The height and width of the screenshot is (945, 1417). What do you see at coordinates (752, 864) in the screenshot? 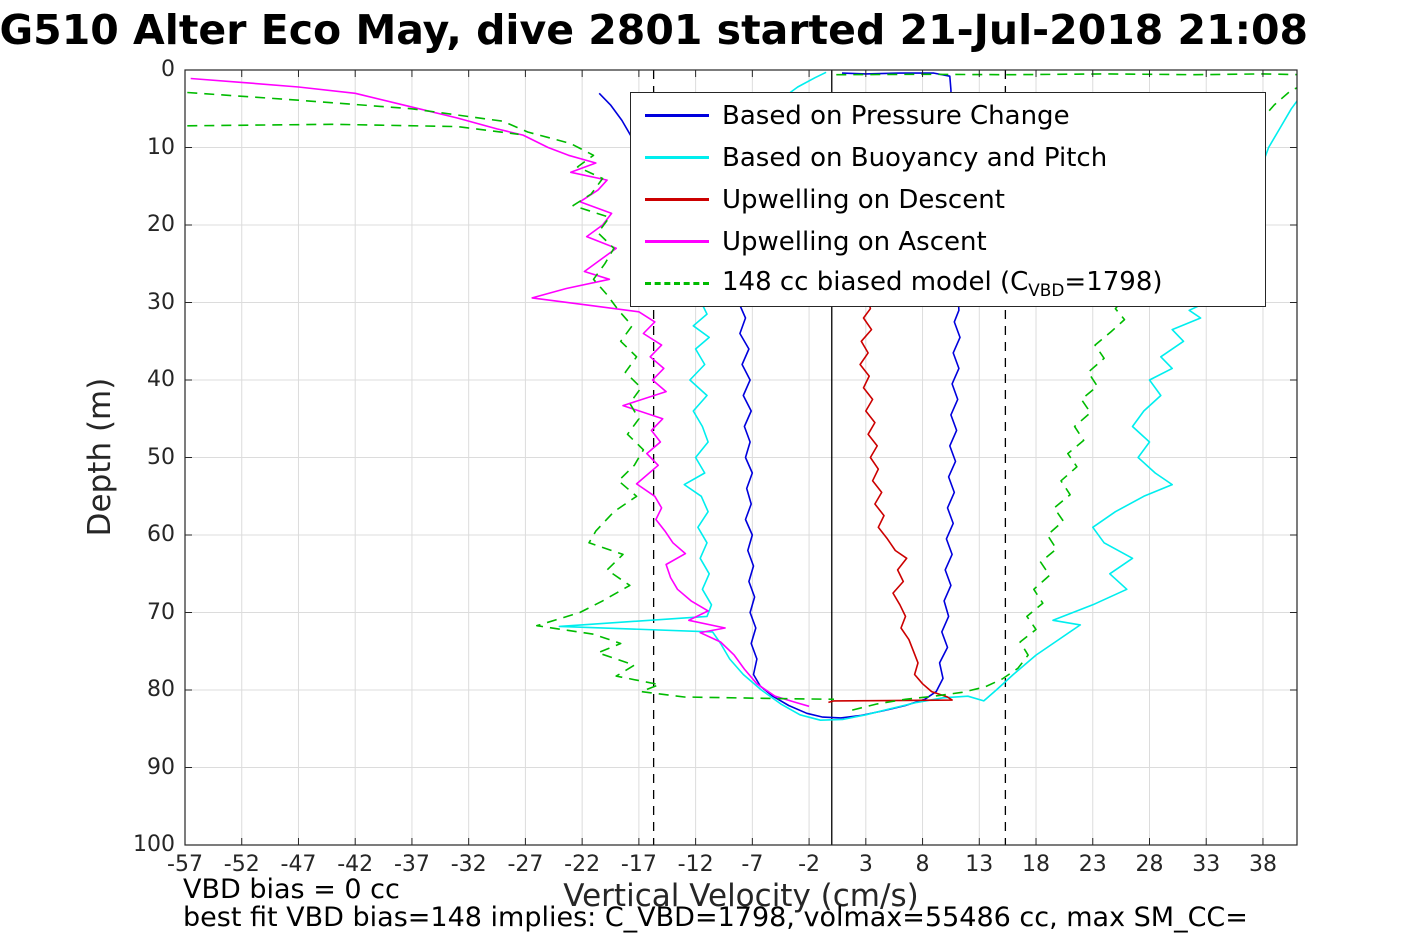
I see `x-tick-label--7: -7` at bounding box center [752, 864].